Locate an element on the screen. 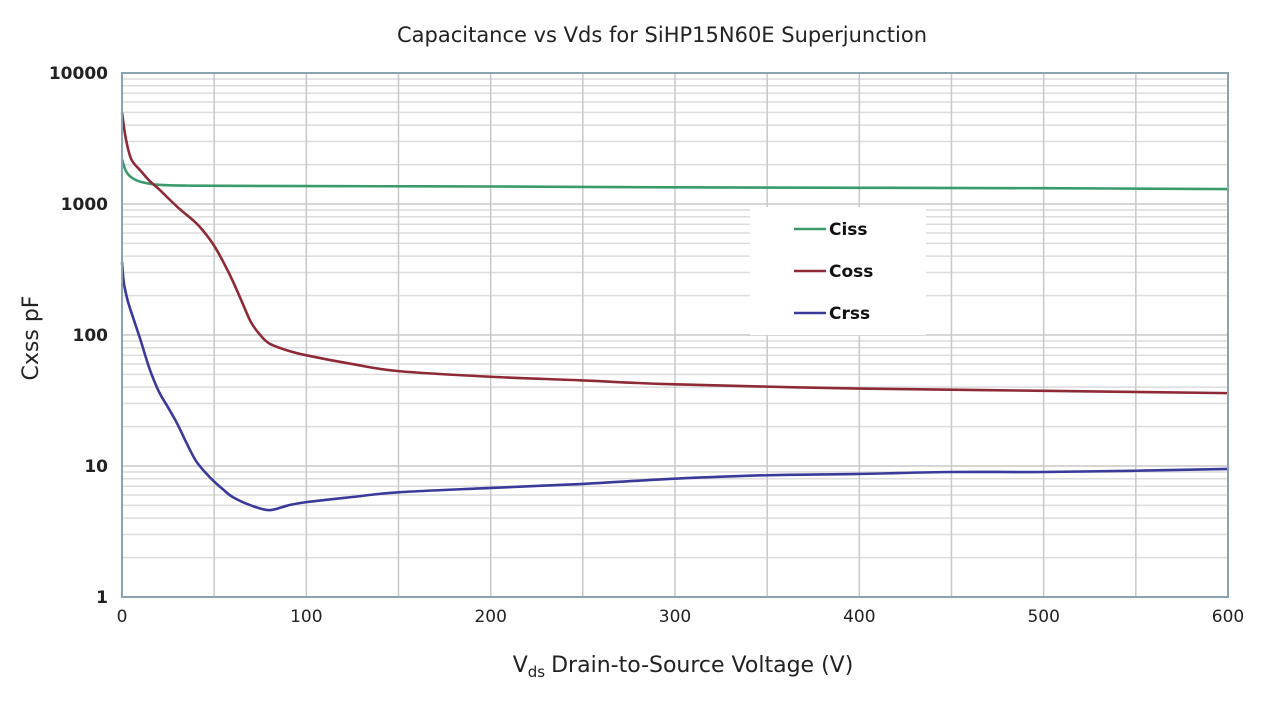 The width and height of the screenshot is (1280, 719). series-line-ciss is located at coordinates (674, 174).